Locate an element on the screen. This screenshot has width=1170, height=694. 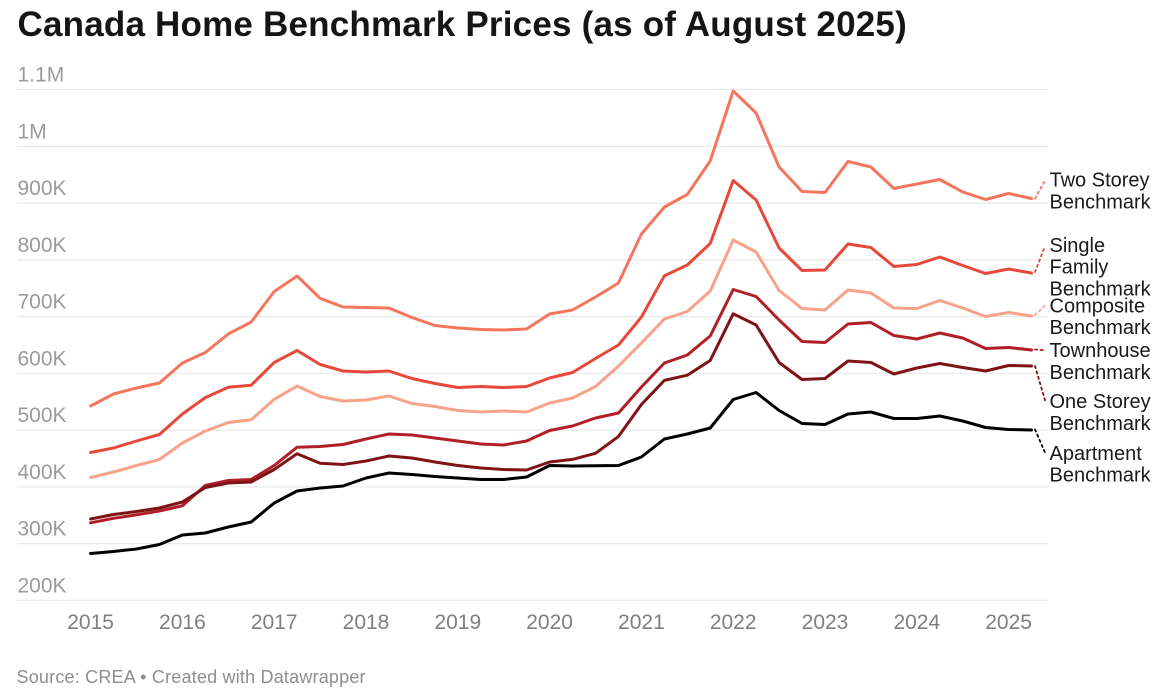
svg-text: 2020 is located at coordinates (549, 622).